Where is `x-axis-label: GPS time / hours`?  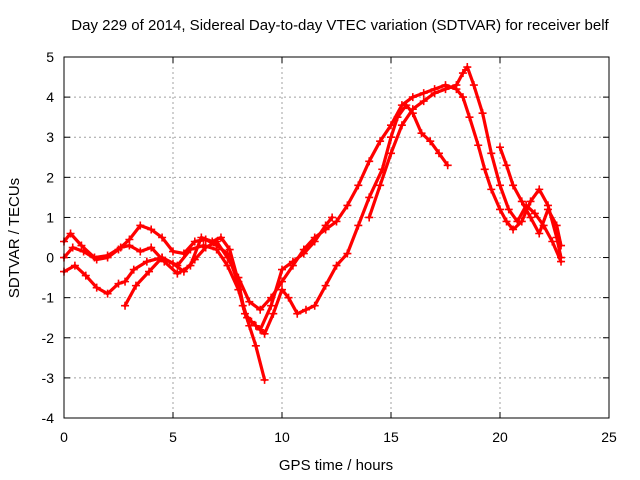 x-axis-label: GPS time / hours is located at coordinates (336, 465).